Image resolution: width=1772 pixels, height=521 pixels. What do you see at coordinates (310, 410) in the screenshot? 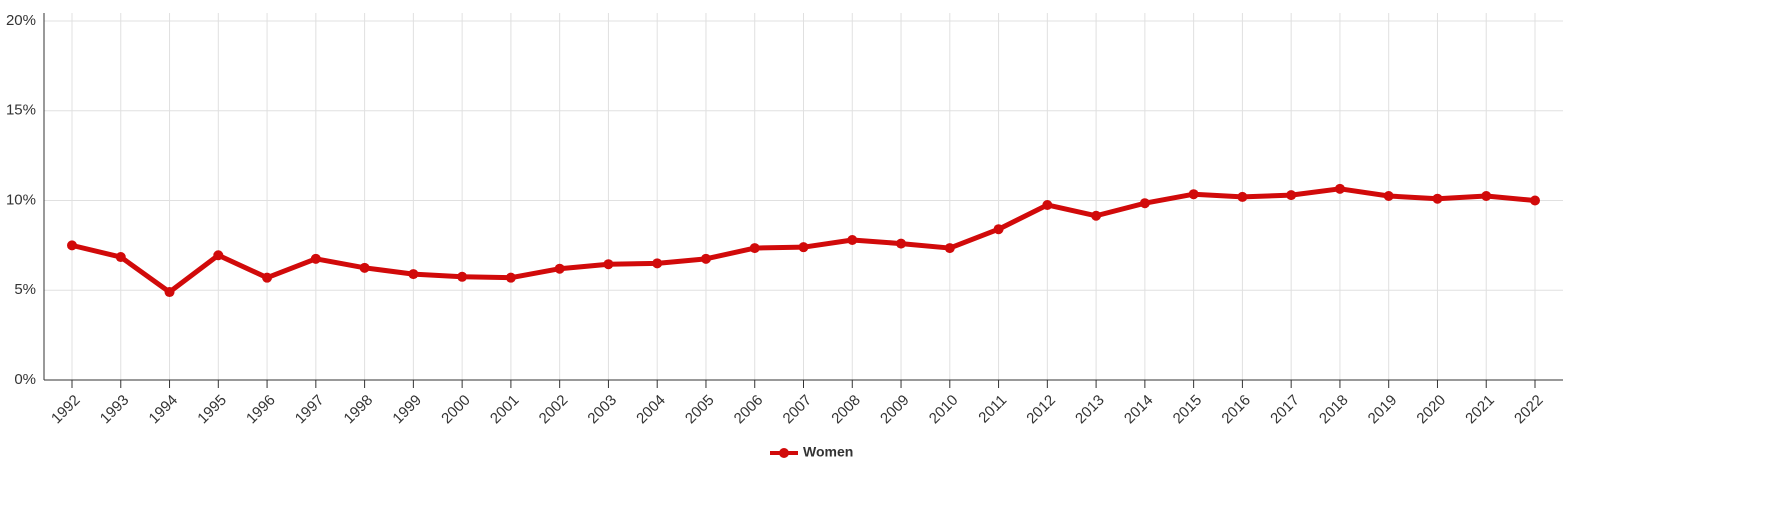
I see `x-tick-label: 1997` at bounding box center [310, 410].